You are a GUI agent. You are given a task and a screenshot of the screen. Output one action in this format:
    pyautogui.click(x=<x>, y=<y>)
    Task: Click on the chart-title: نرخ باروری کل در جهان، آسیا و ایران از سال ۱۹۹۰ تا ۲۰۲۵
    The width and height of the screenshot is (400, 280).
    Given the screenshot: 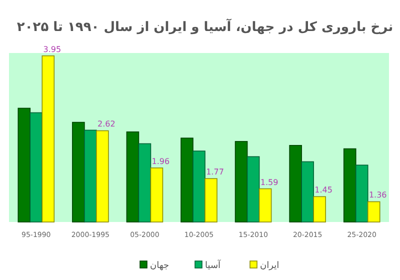 What is the action you would take?
    pyautogui.click(x=205, y=26)
    